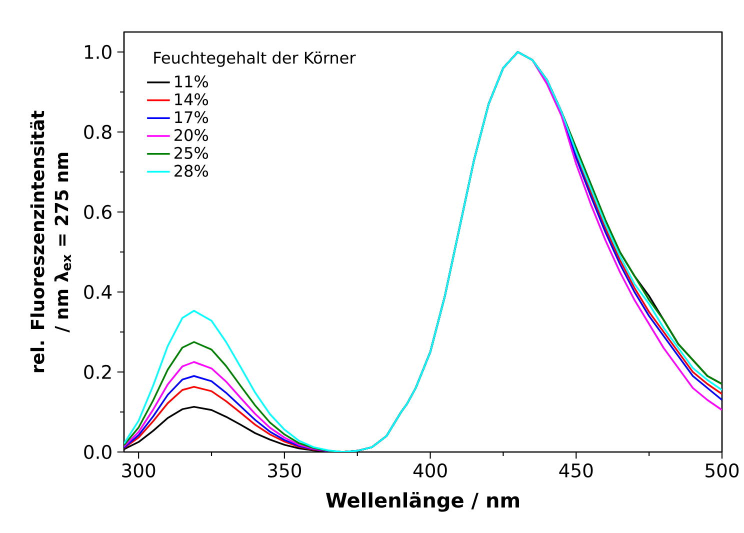 The image size is (744, 533). Describe the element at coordinates (191, 117) in the screenshot. I see `legend-label: 17%` at that location.